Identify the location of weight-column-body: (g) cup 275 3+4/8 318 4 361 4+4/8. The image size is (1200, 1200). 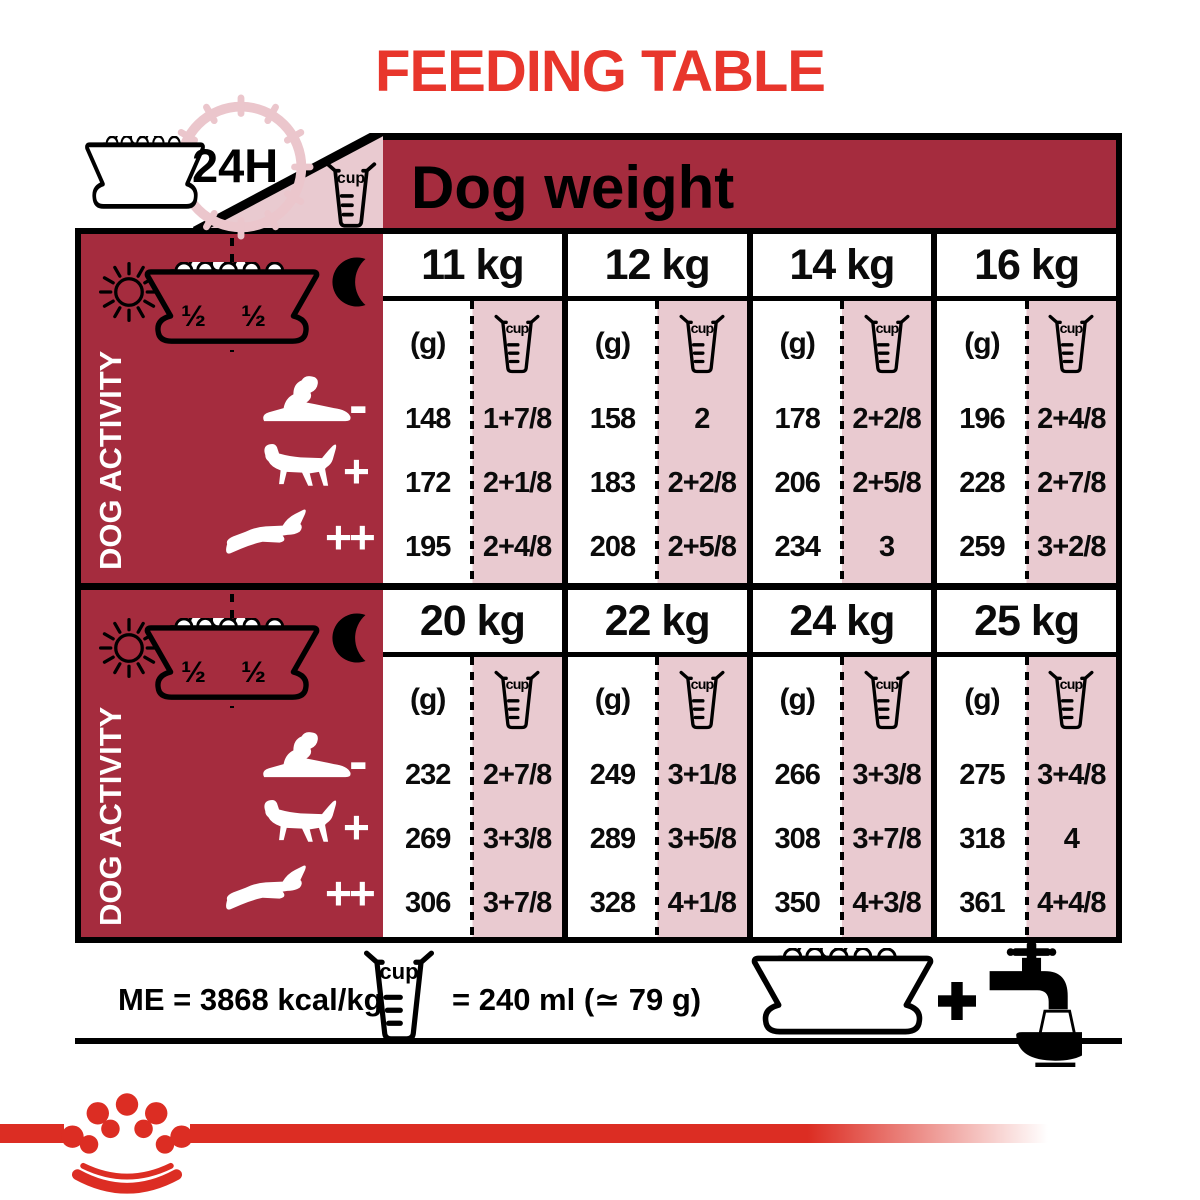
(1026, 797).